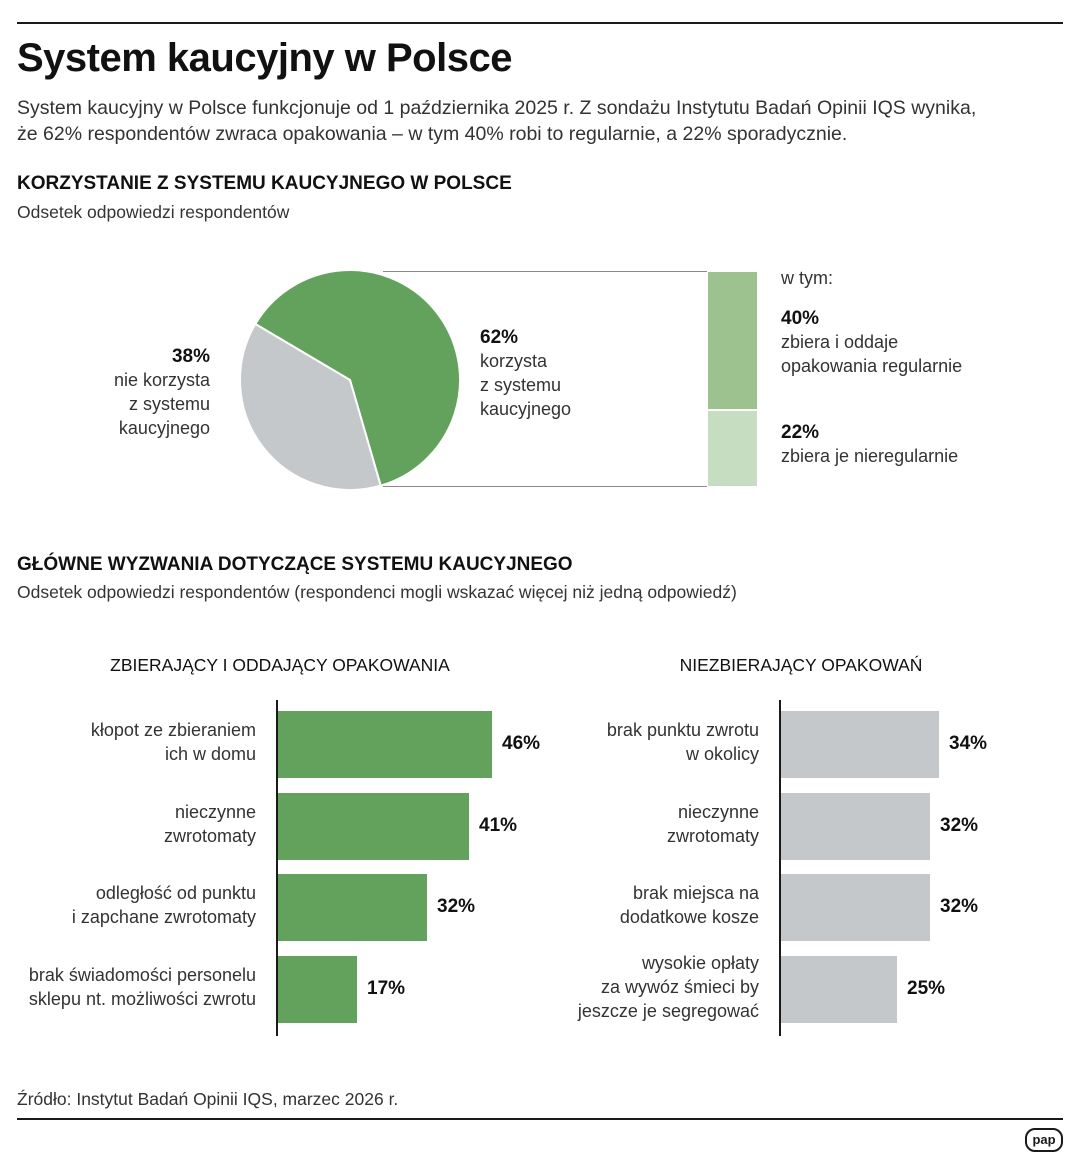  Describe the element at coordinates (153, 212) in the screenshot. I see `section1-subtitle: Odsetek odpowiedzi respondentów` at that location.